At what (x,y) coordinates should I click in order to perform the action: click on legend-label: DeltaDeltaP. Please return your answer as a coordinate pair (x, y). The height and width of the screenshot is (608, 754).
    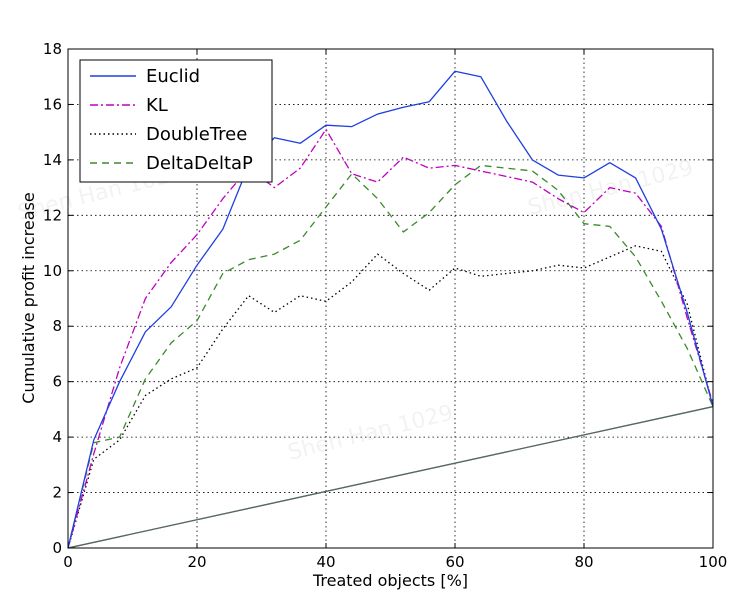
    Looking at the image, I should click on (199, 163).